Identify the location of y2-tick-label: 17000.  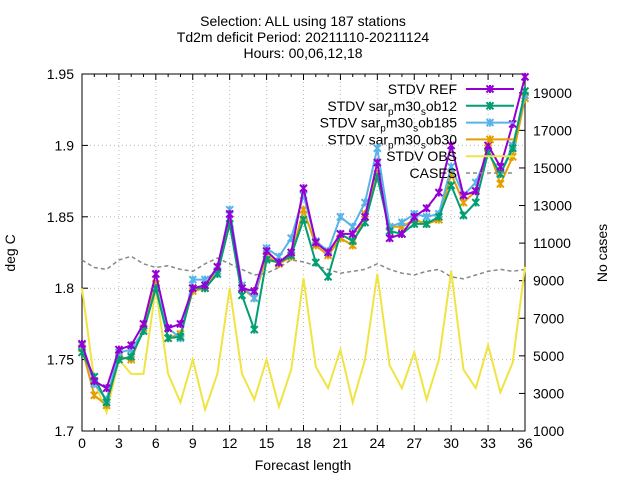
(552, 130).